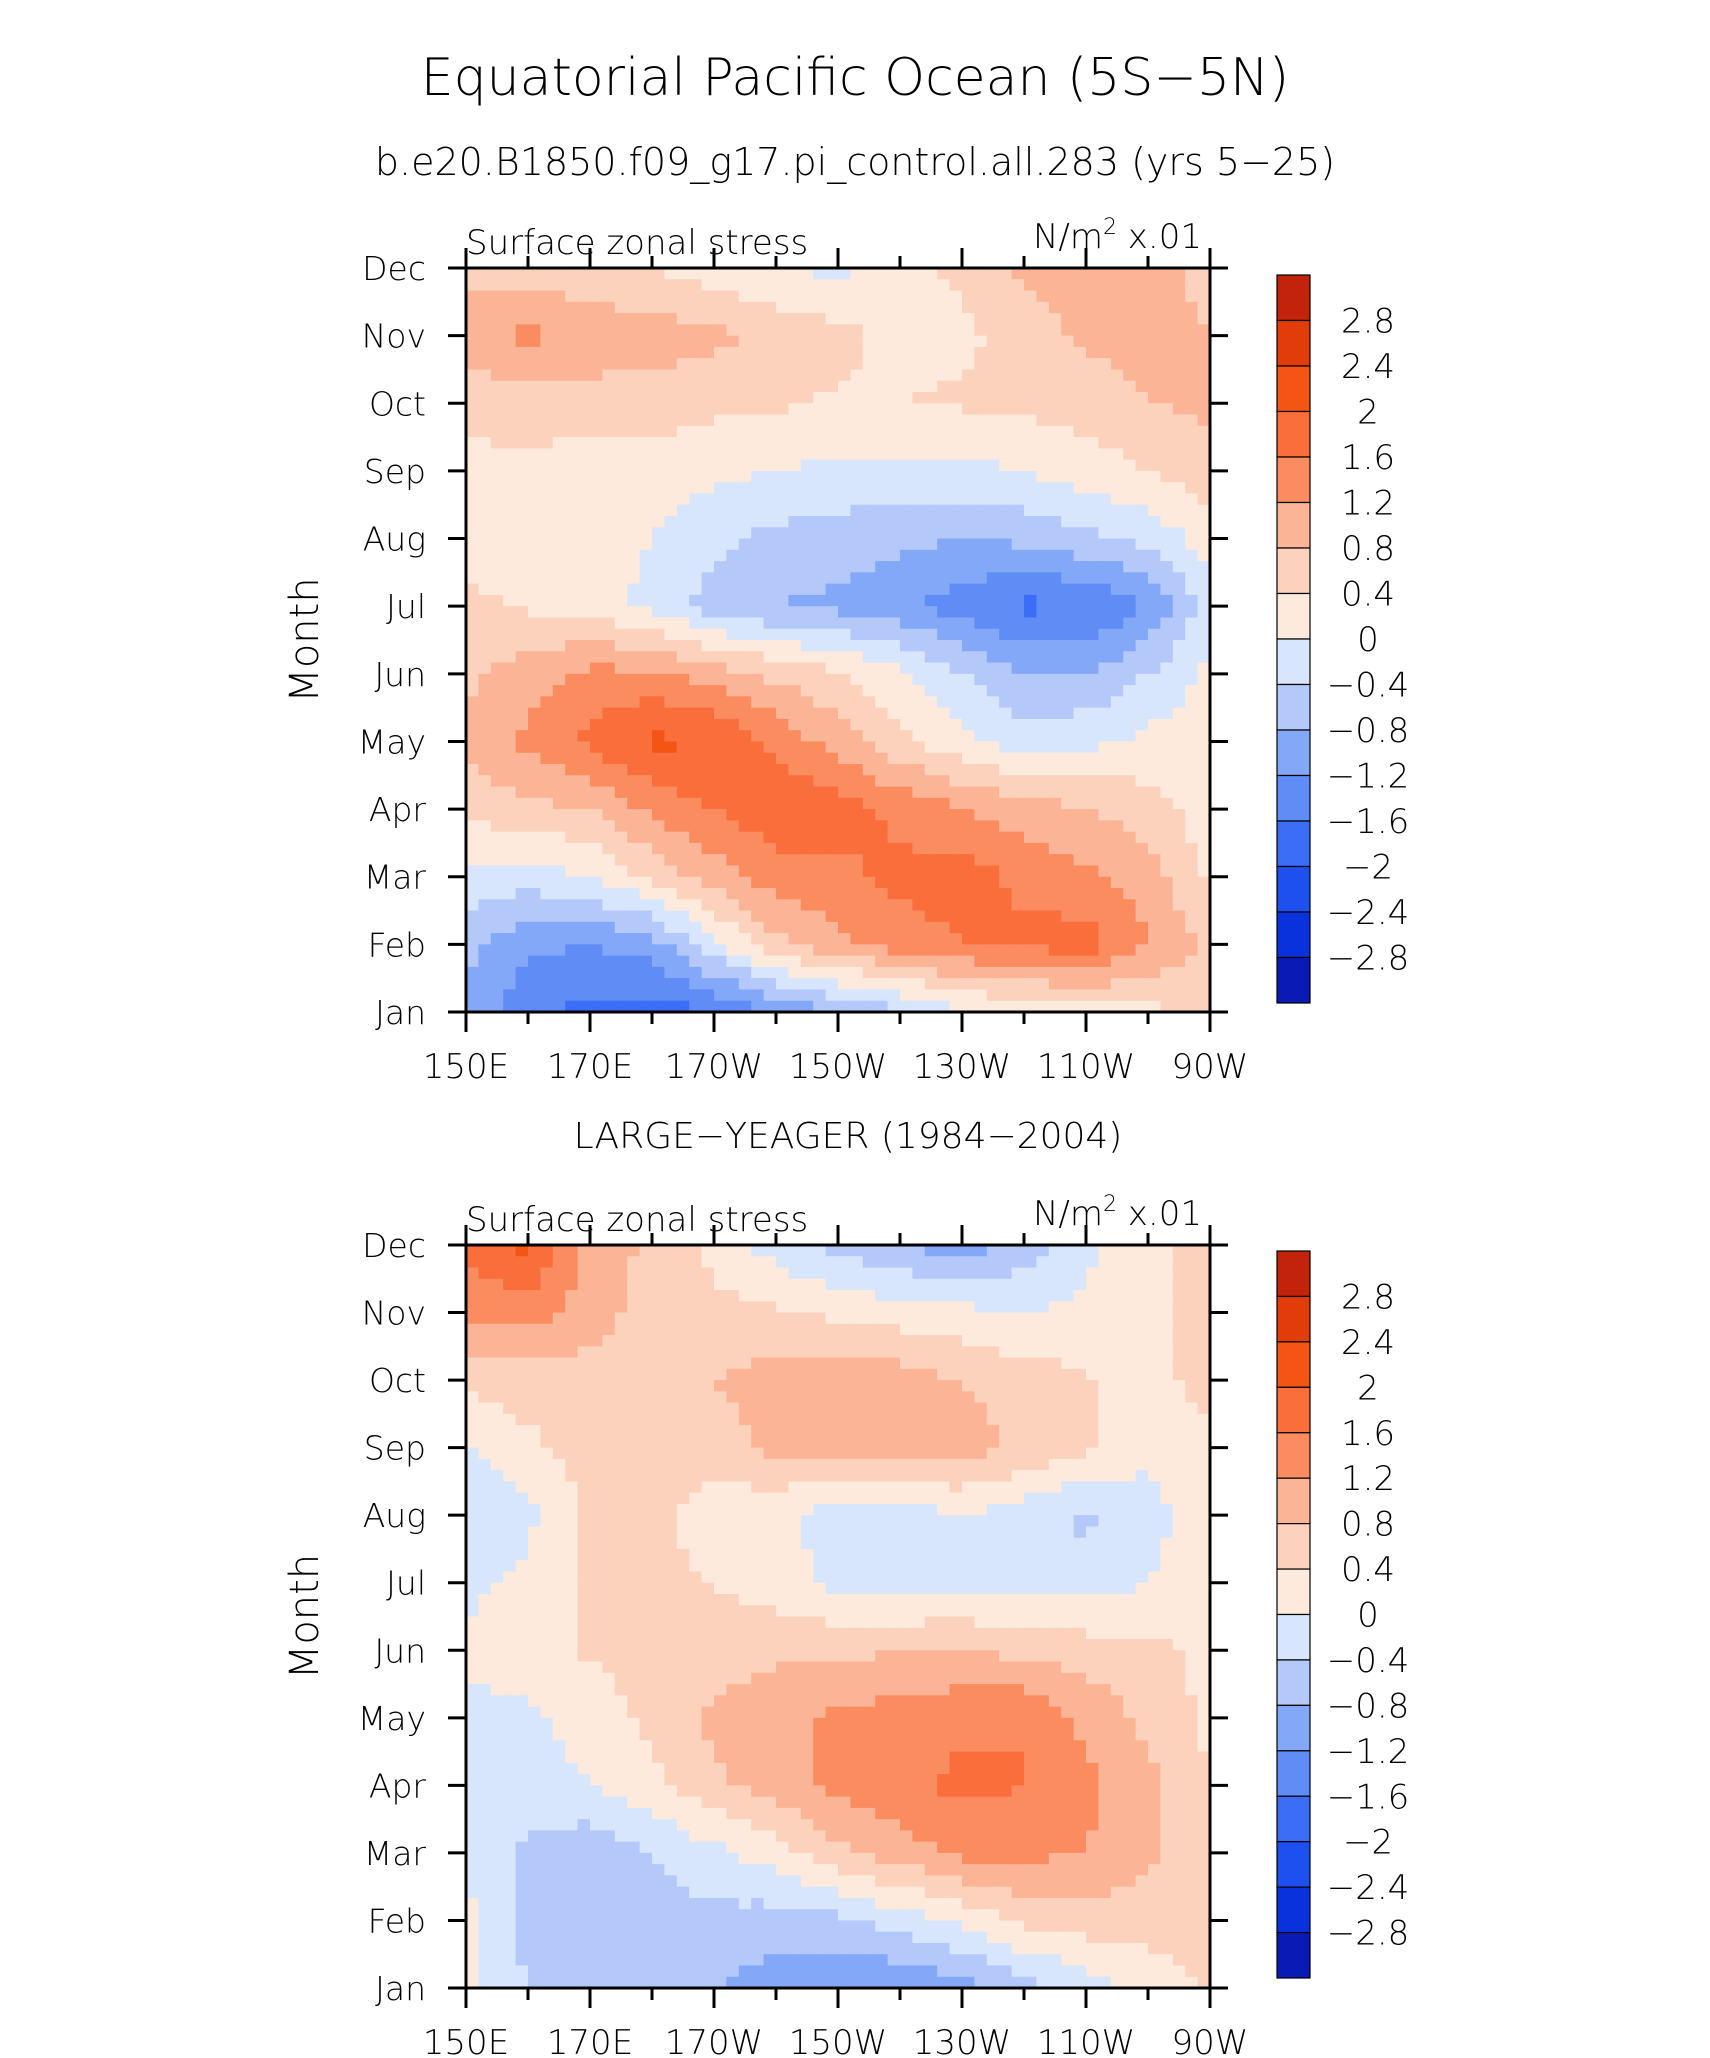  I want to click on y-tick-label: Dec, so click(394, 268).